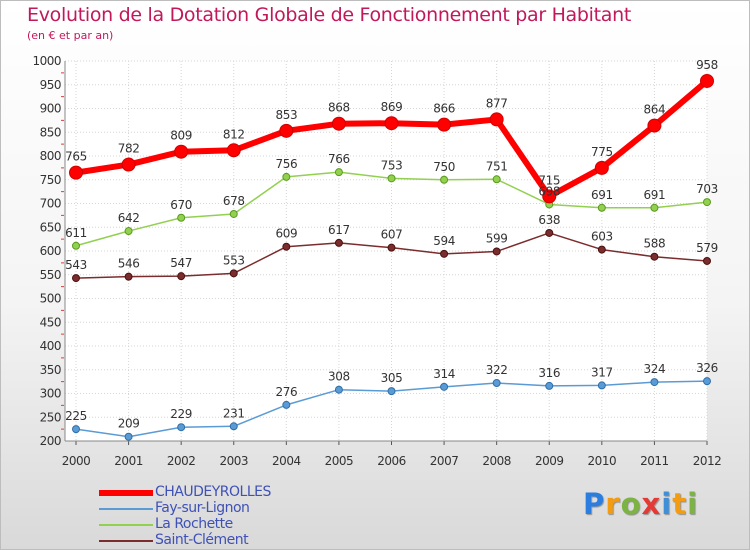 Image resolution: width=750 pixels, height=550 pixels. What do you see at coordinates (202, 508) in the screenshot?
I see `legend-label: Fay-sur-Lignon` at bounding box center [202, 508].